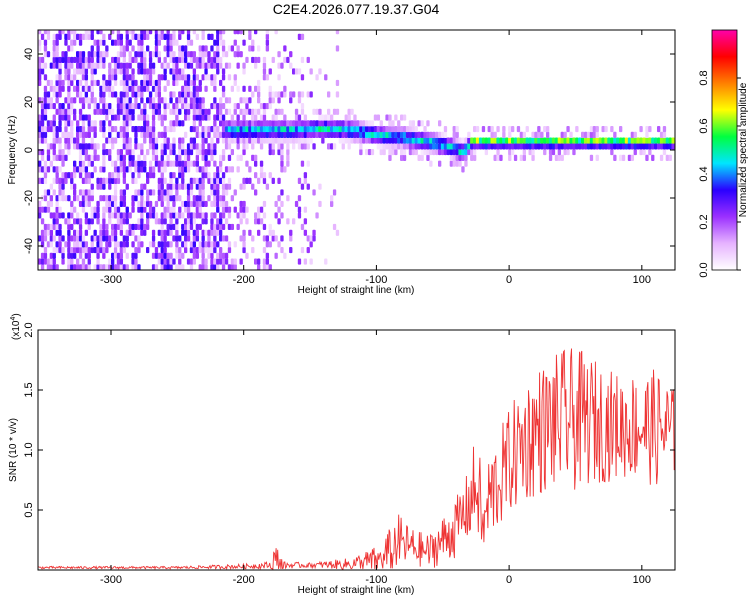  Describe the element at coordinates (111, 280) in the screenshot. I see `x-tick-label: -300` at that location.